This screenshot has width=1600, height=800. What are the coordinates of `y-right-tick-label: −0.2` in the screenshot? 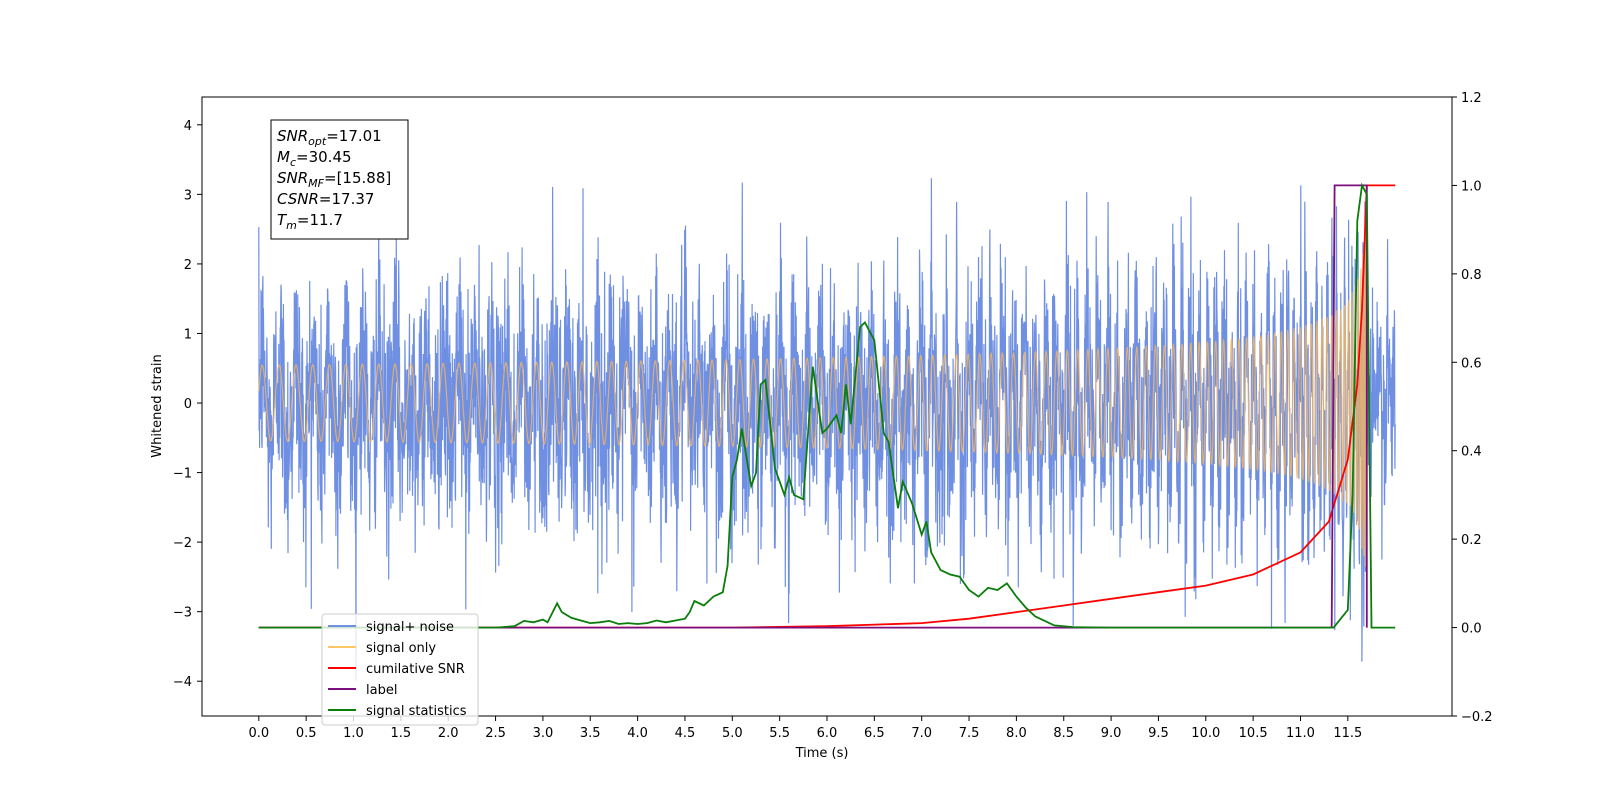 It's located at (1477, 717).